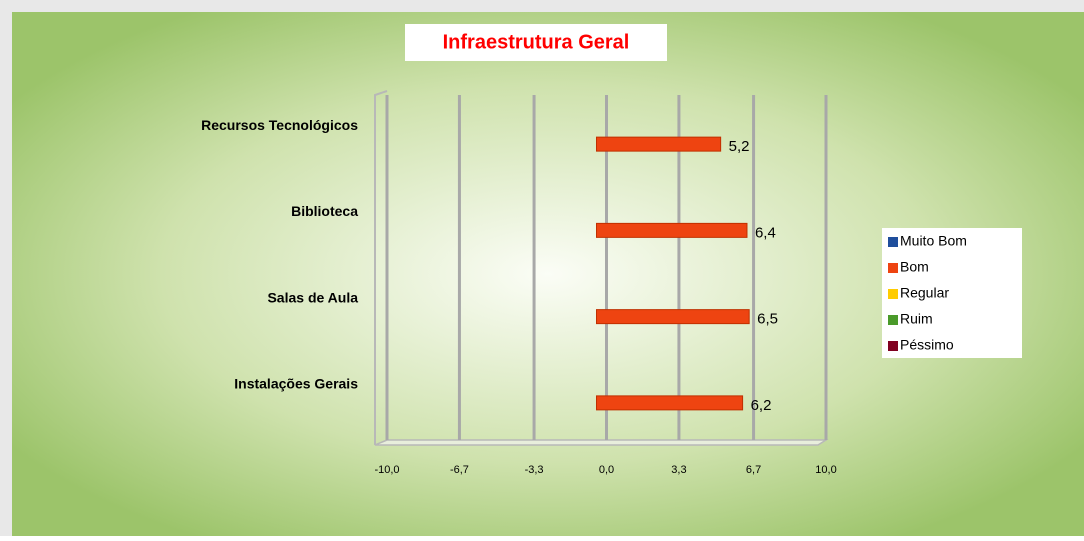 The width and height of the screenshot is (1084, 541). What do you see at coordinates (279, 125) in the screenshot?
I see `y-tick-label: Recursos Tecnológicos` at bounding box center [279, 125].